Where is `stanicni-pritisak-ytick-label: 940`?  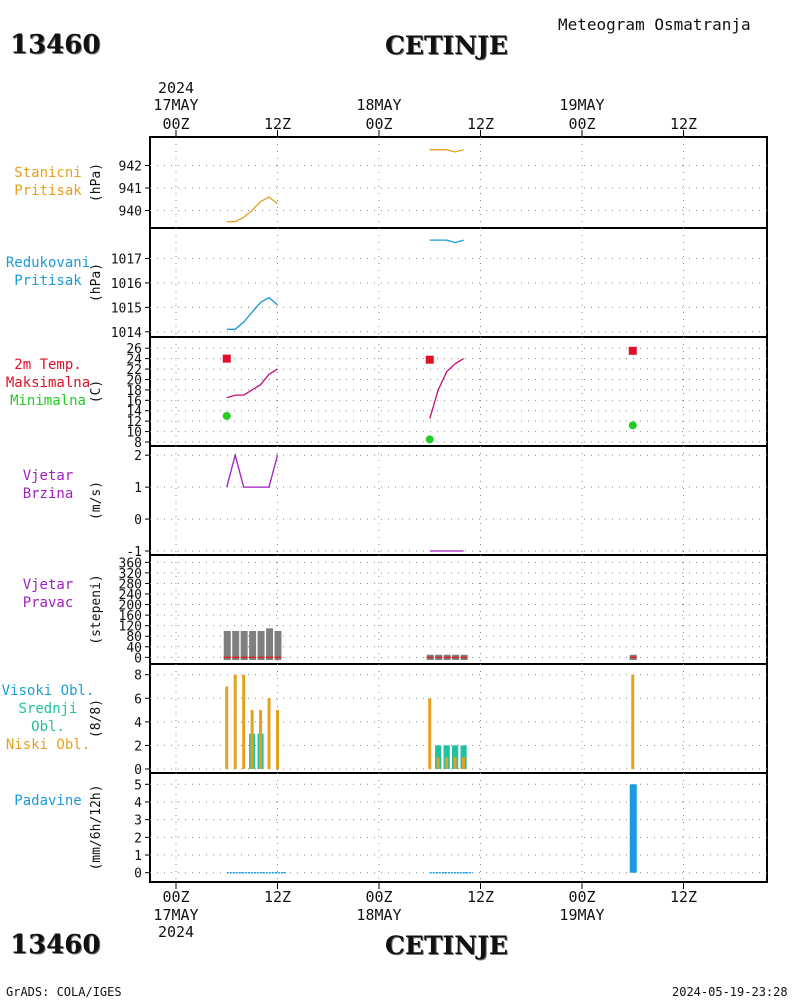 stanicni-pritisak-ytick-label: 940 is located at coordinates (130, 212).